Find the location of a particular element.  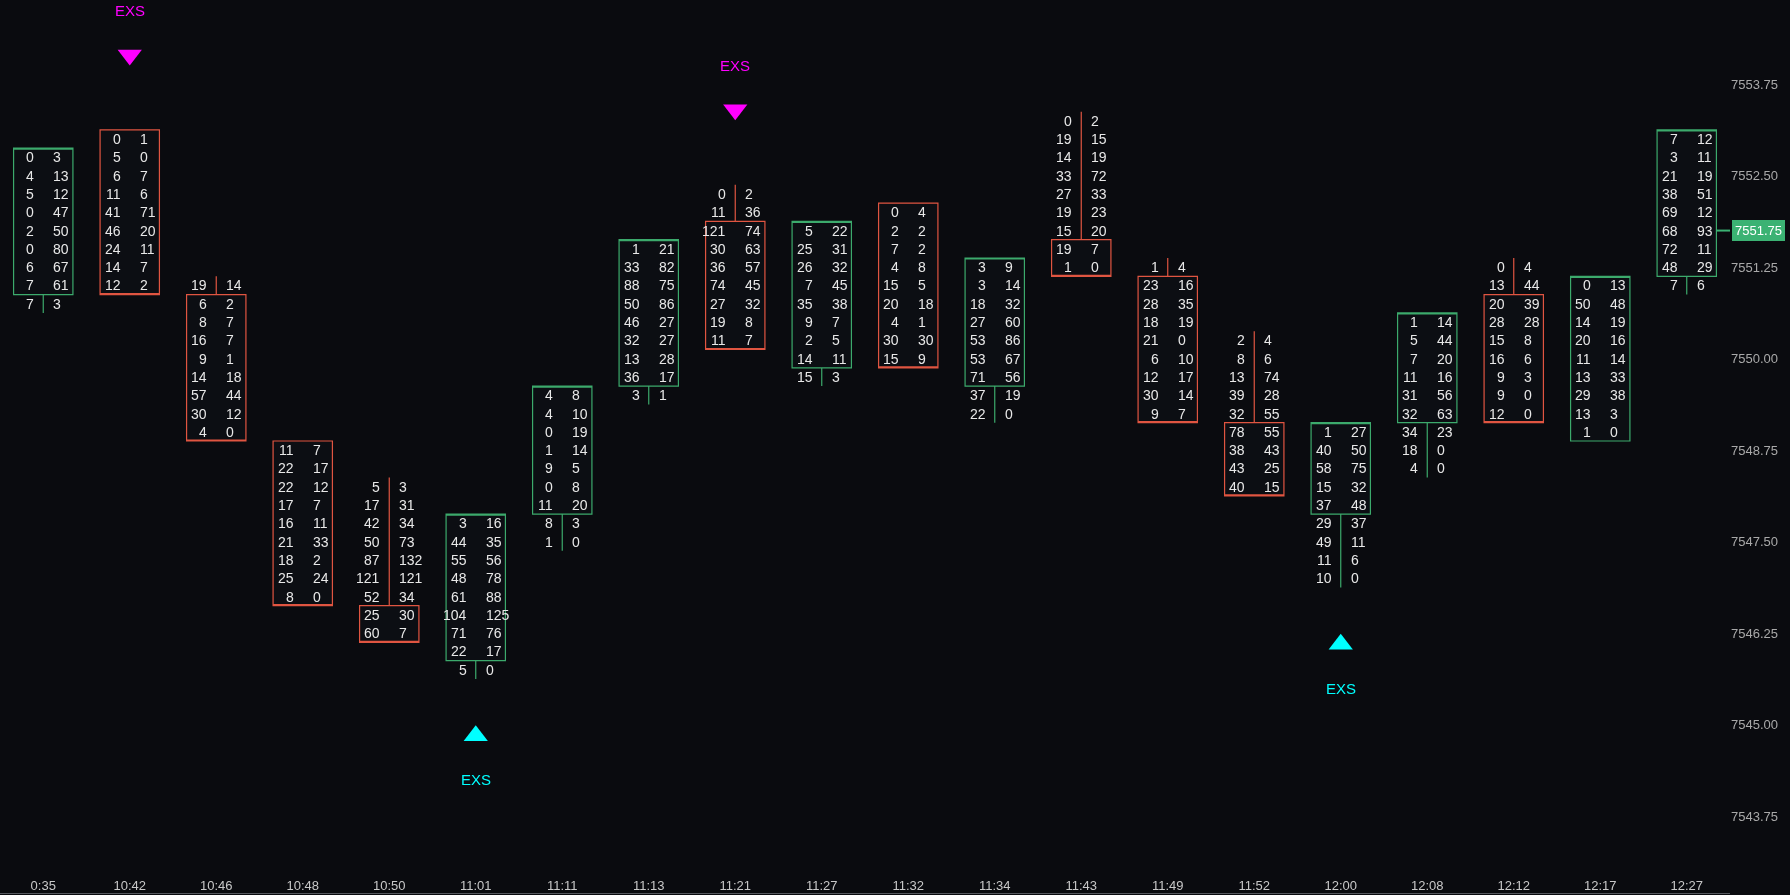

text: 21 33 is located at coordinates (303, 542).